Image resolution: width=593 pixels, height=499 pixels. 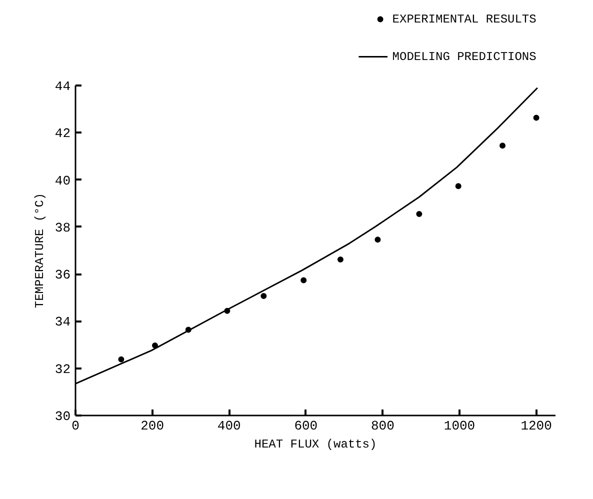 What do you see at coordinates (315, 445) in the screenshot?
I see `x-axis-title: HEAT FLUX (watts)` at bounding box center [315, 445].